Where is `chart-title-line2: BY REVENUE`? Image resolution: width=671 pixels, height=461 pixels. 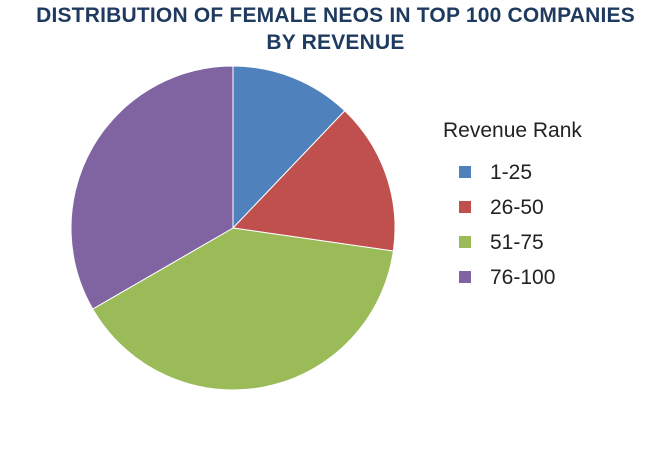
chart-title-line2: BY REVENUE is located at coordinates (335, 42).